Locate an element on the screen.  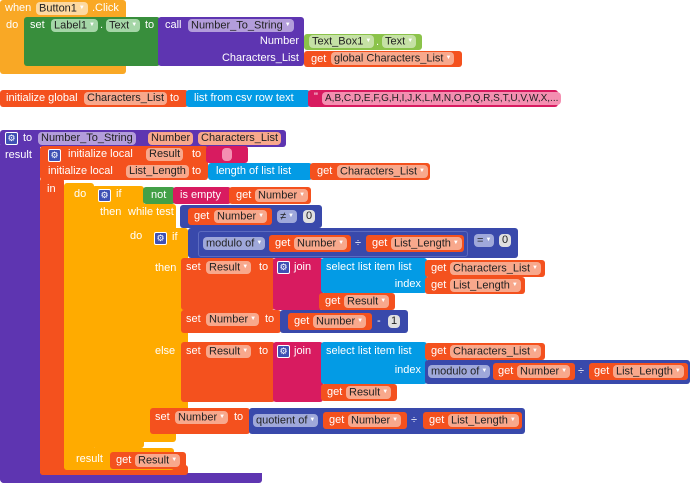
get-global-block: get global Characters_List ▼ is located at coordinates (383, 59).